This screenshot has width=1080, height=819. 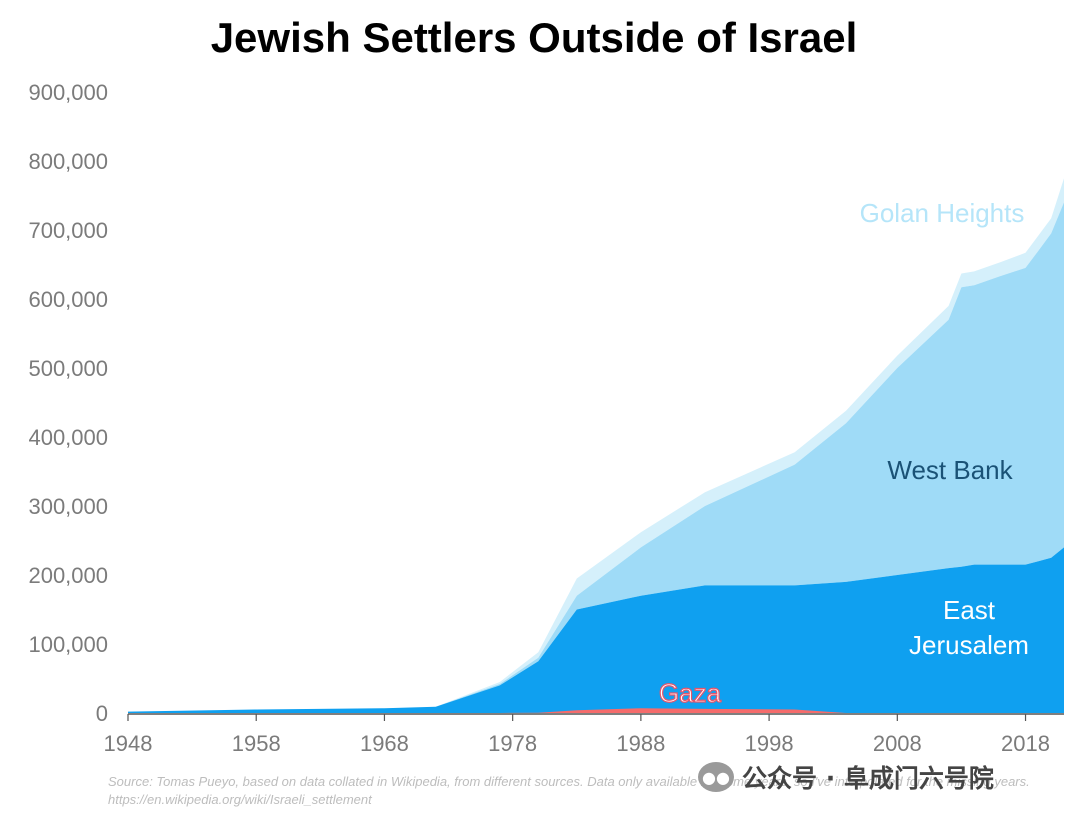 What do you see at coordinates (1025, 743) in the screenshot?
I see `x-tick-label: 2018` at bounding box center [1025, 743].